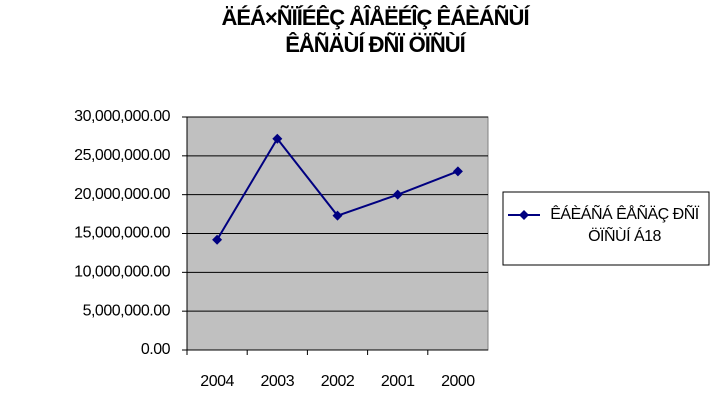 Image resolution: width=711 pixels, height=412 pixels. What do you see at coordinates (458, 381) in the screenshot?
I see `x-tick-label: 2000` at bounding box center [458, 381].